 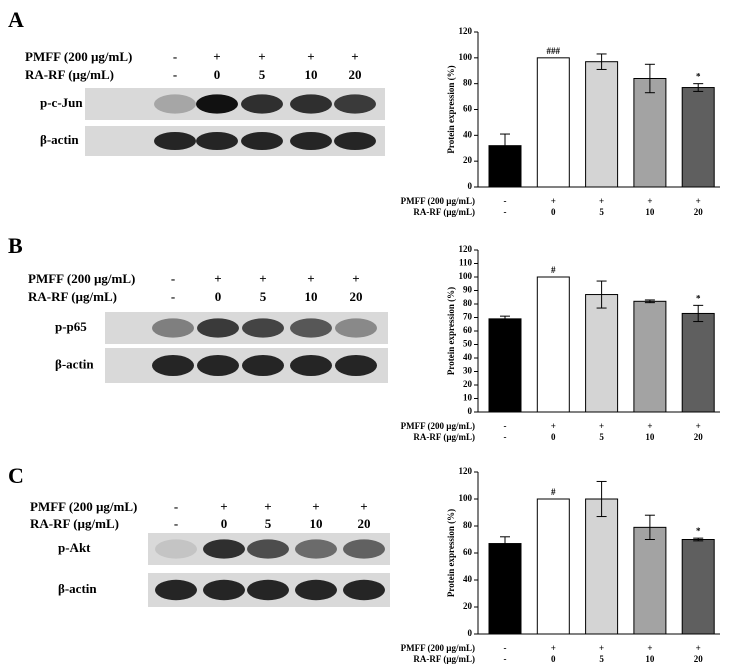 What do you see at coordinates (74, 547) in the screenshot?
I see `blot-label: p-Akt` at bounding box center [74, 547].